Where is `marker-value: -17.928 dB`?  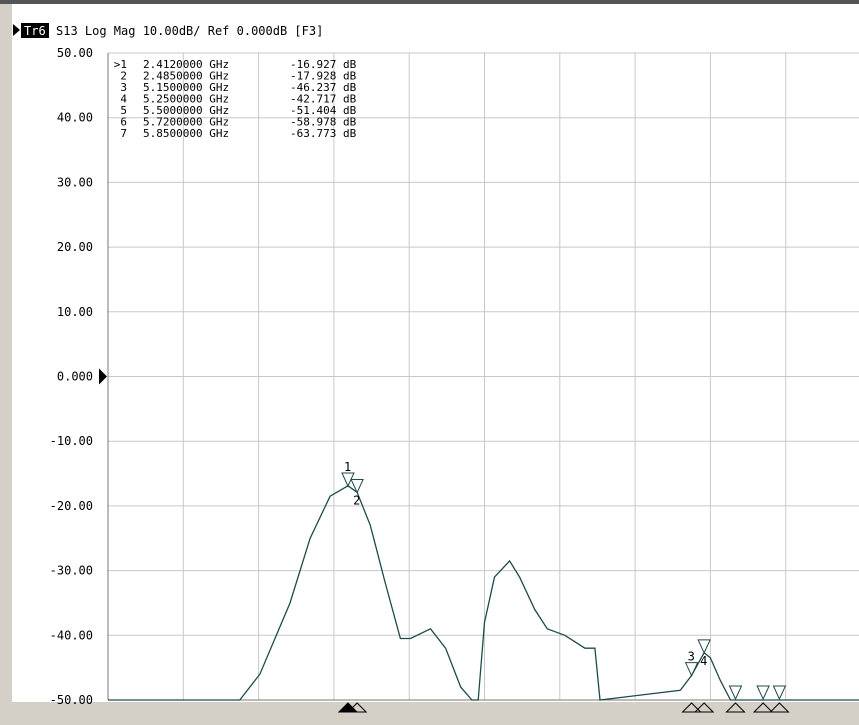
marker-value: -17.928 dB is located at coordinates (323, 76).